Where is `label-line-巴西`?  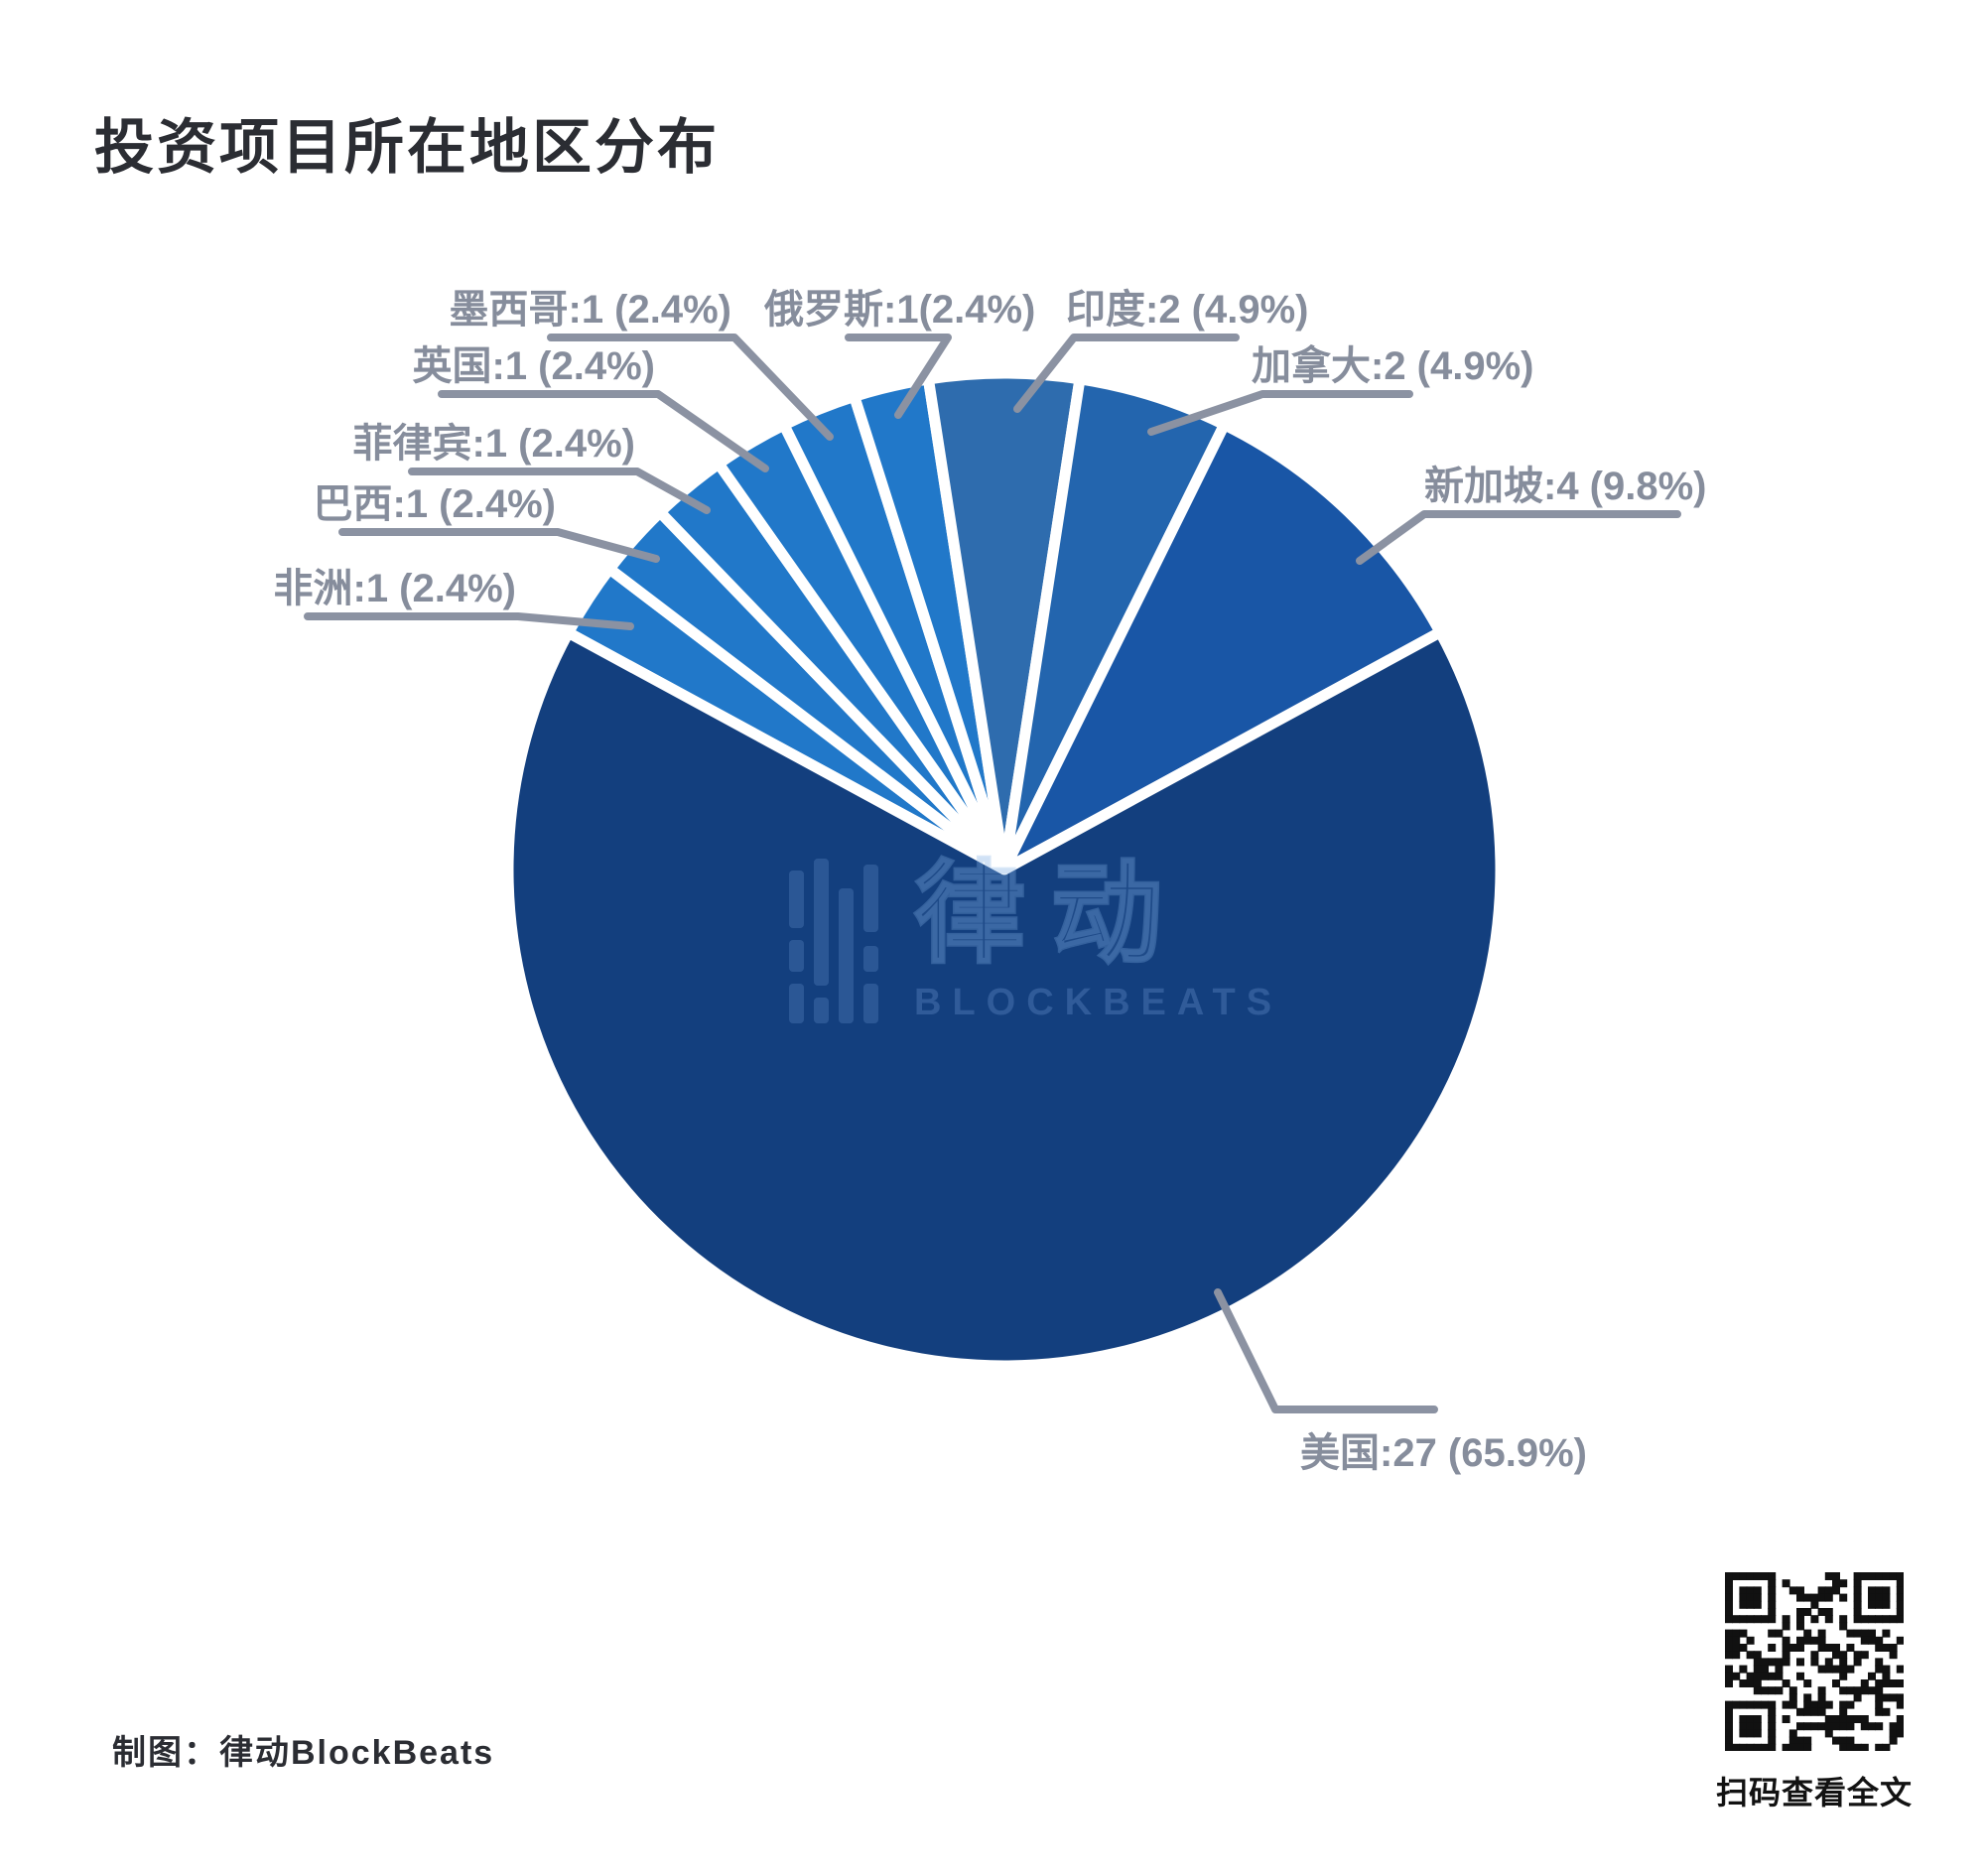
label-line-巴西 is located at coordinates (499, 545).